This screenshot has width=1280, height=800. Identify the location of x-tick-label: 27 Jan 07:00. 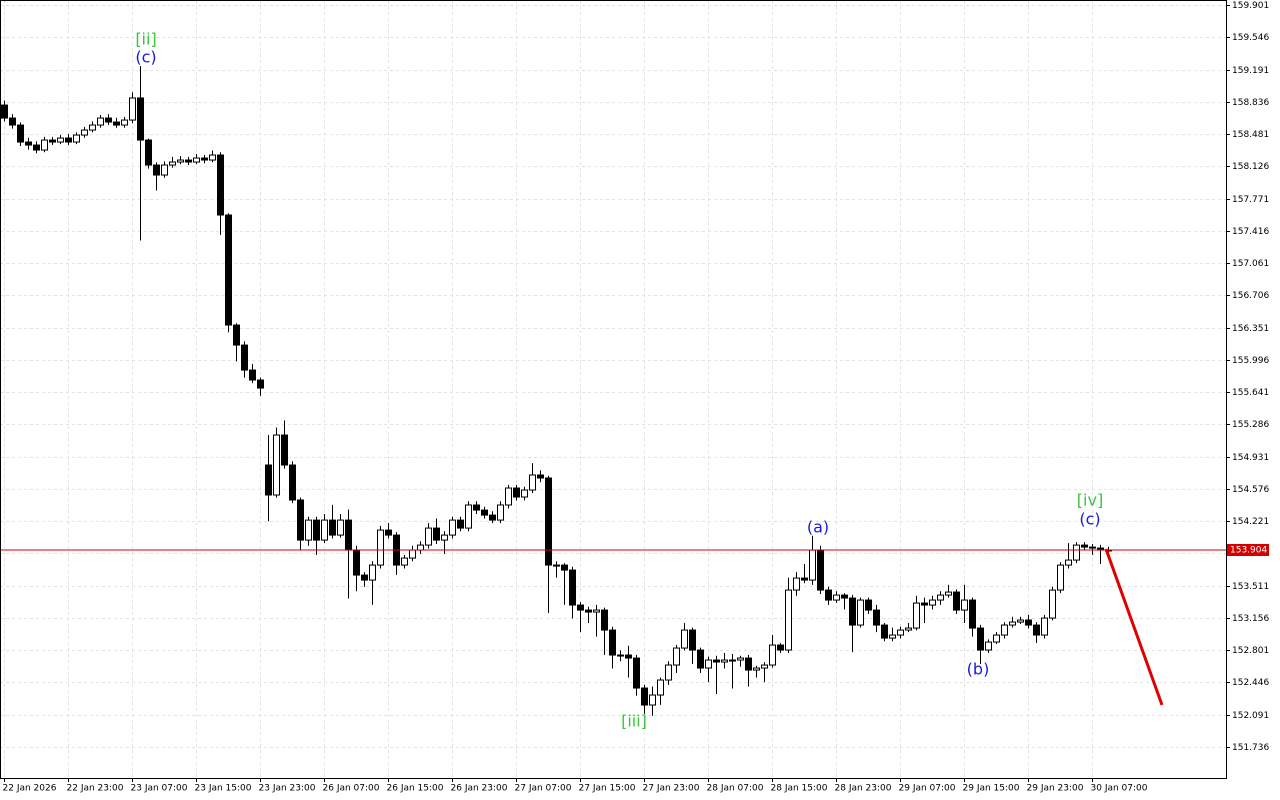
(543, 789).